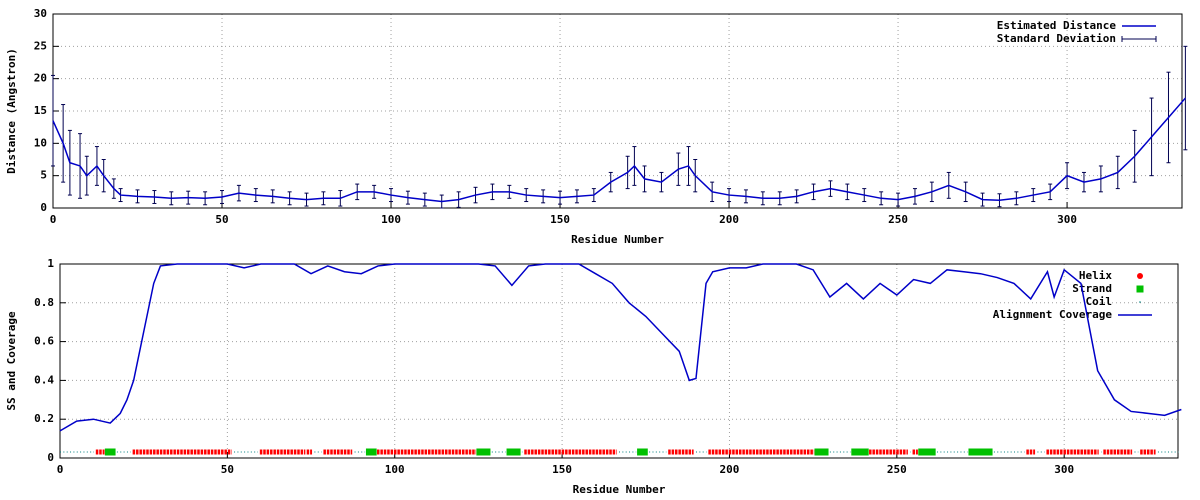 This screenshot has height=500, width=1200. I want to click on y-tick-label: 15, so click(40, 110).